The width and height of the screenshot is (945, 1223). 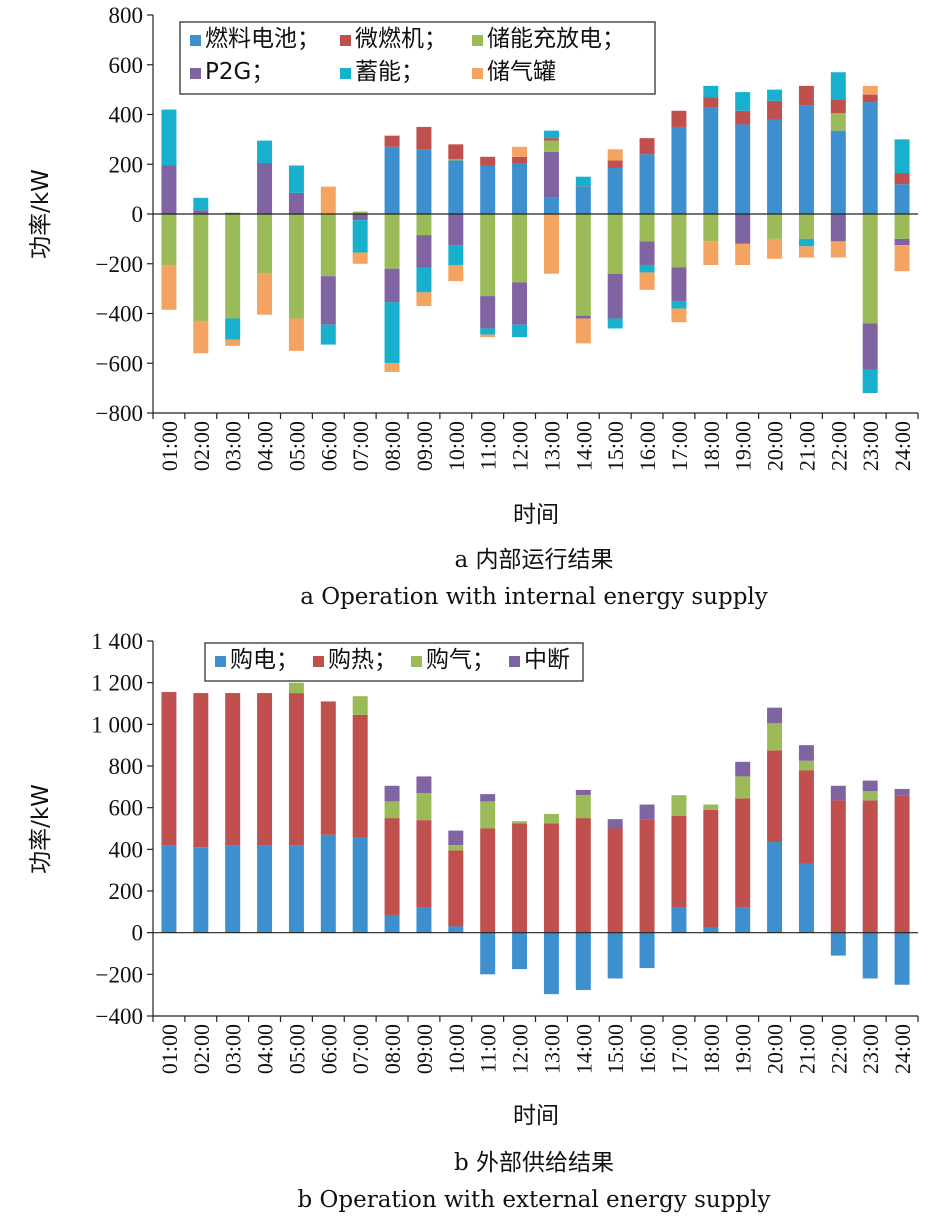 I want to click on bar-series-4-1900, so click(x=743, y=101).